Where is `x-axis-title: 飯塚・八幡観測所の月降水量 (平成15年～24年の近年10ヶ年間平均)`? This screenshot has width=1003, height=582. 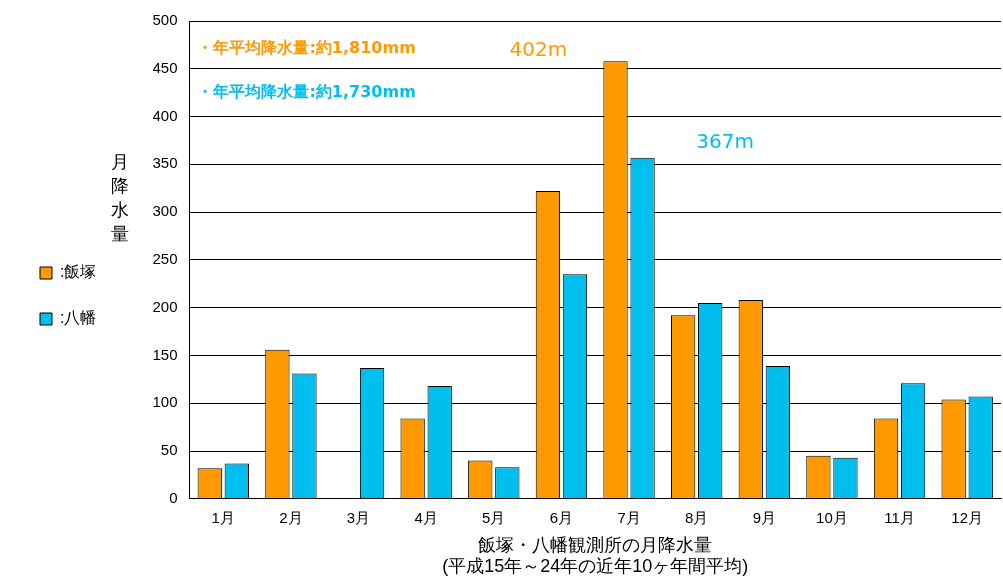 x-axis-title: 飯塚・八幡観測所の月降水量 (平成15年～24年の近年10ヶ年間平均) is located at coordinates (595, 555).